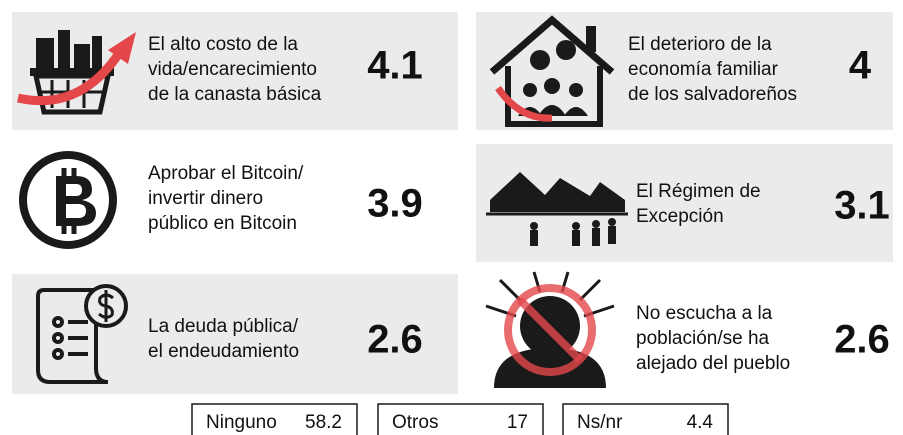  I want to click on item-label: vida/encarecimiento, so click(232, 69).